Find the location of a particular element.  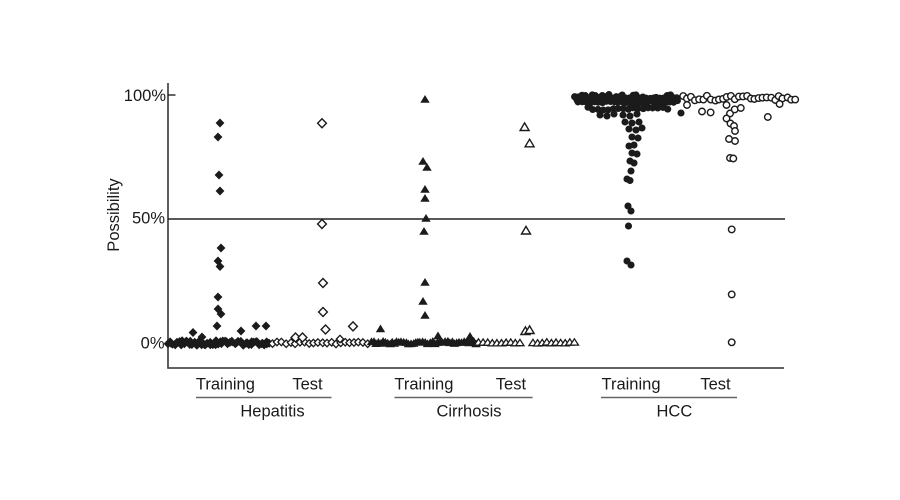

svg-text: Hepatitis is located at coordinates (272, 412).